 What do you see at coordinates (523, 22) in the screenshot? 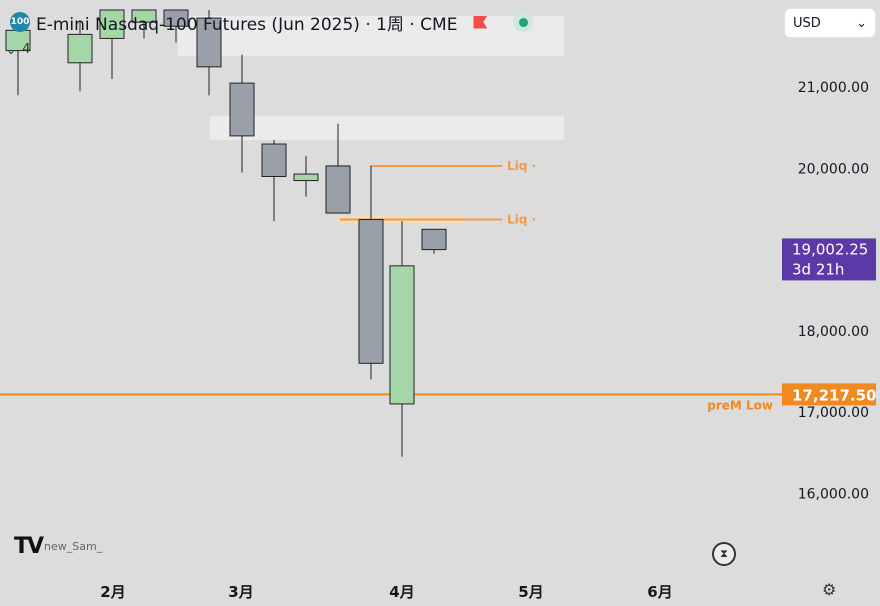
I see `market-status-icon` at bounding box center [523, 22].